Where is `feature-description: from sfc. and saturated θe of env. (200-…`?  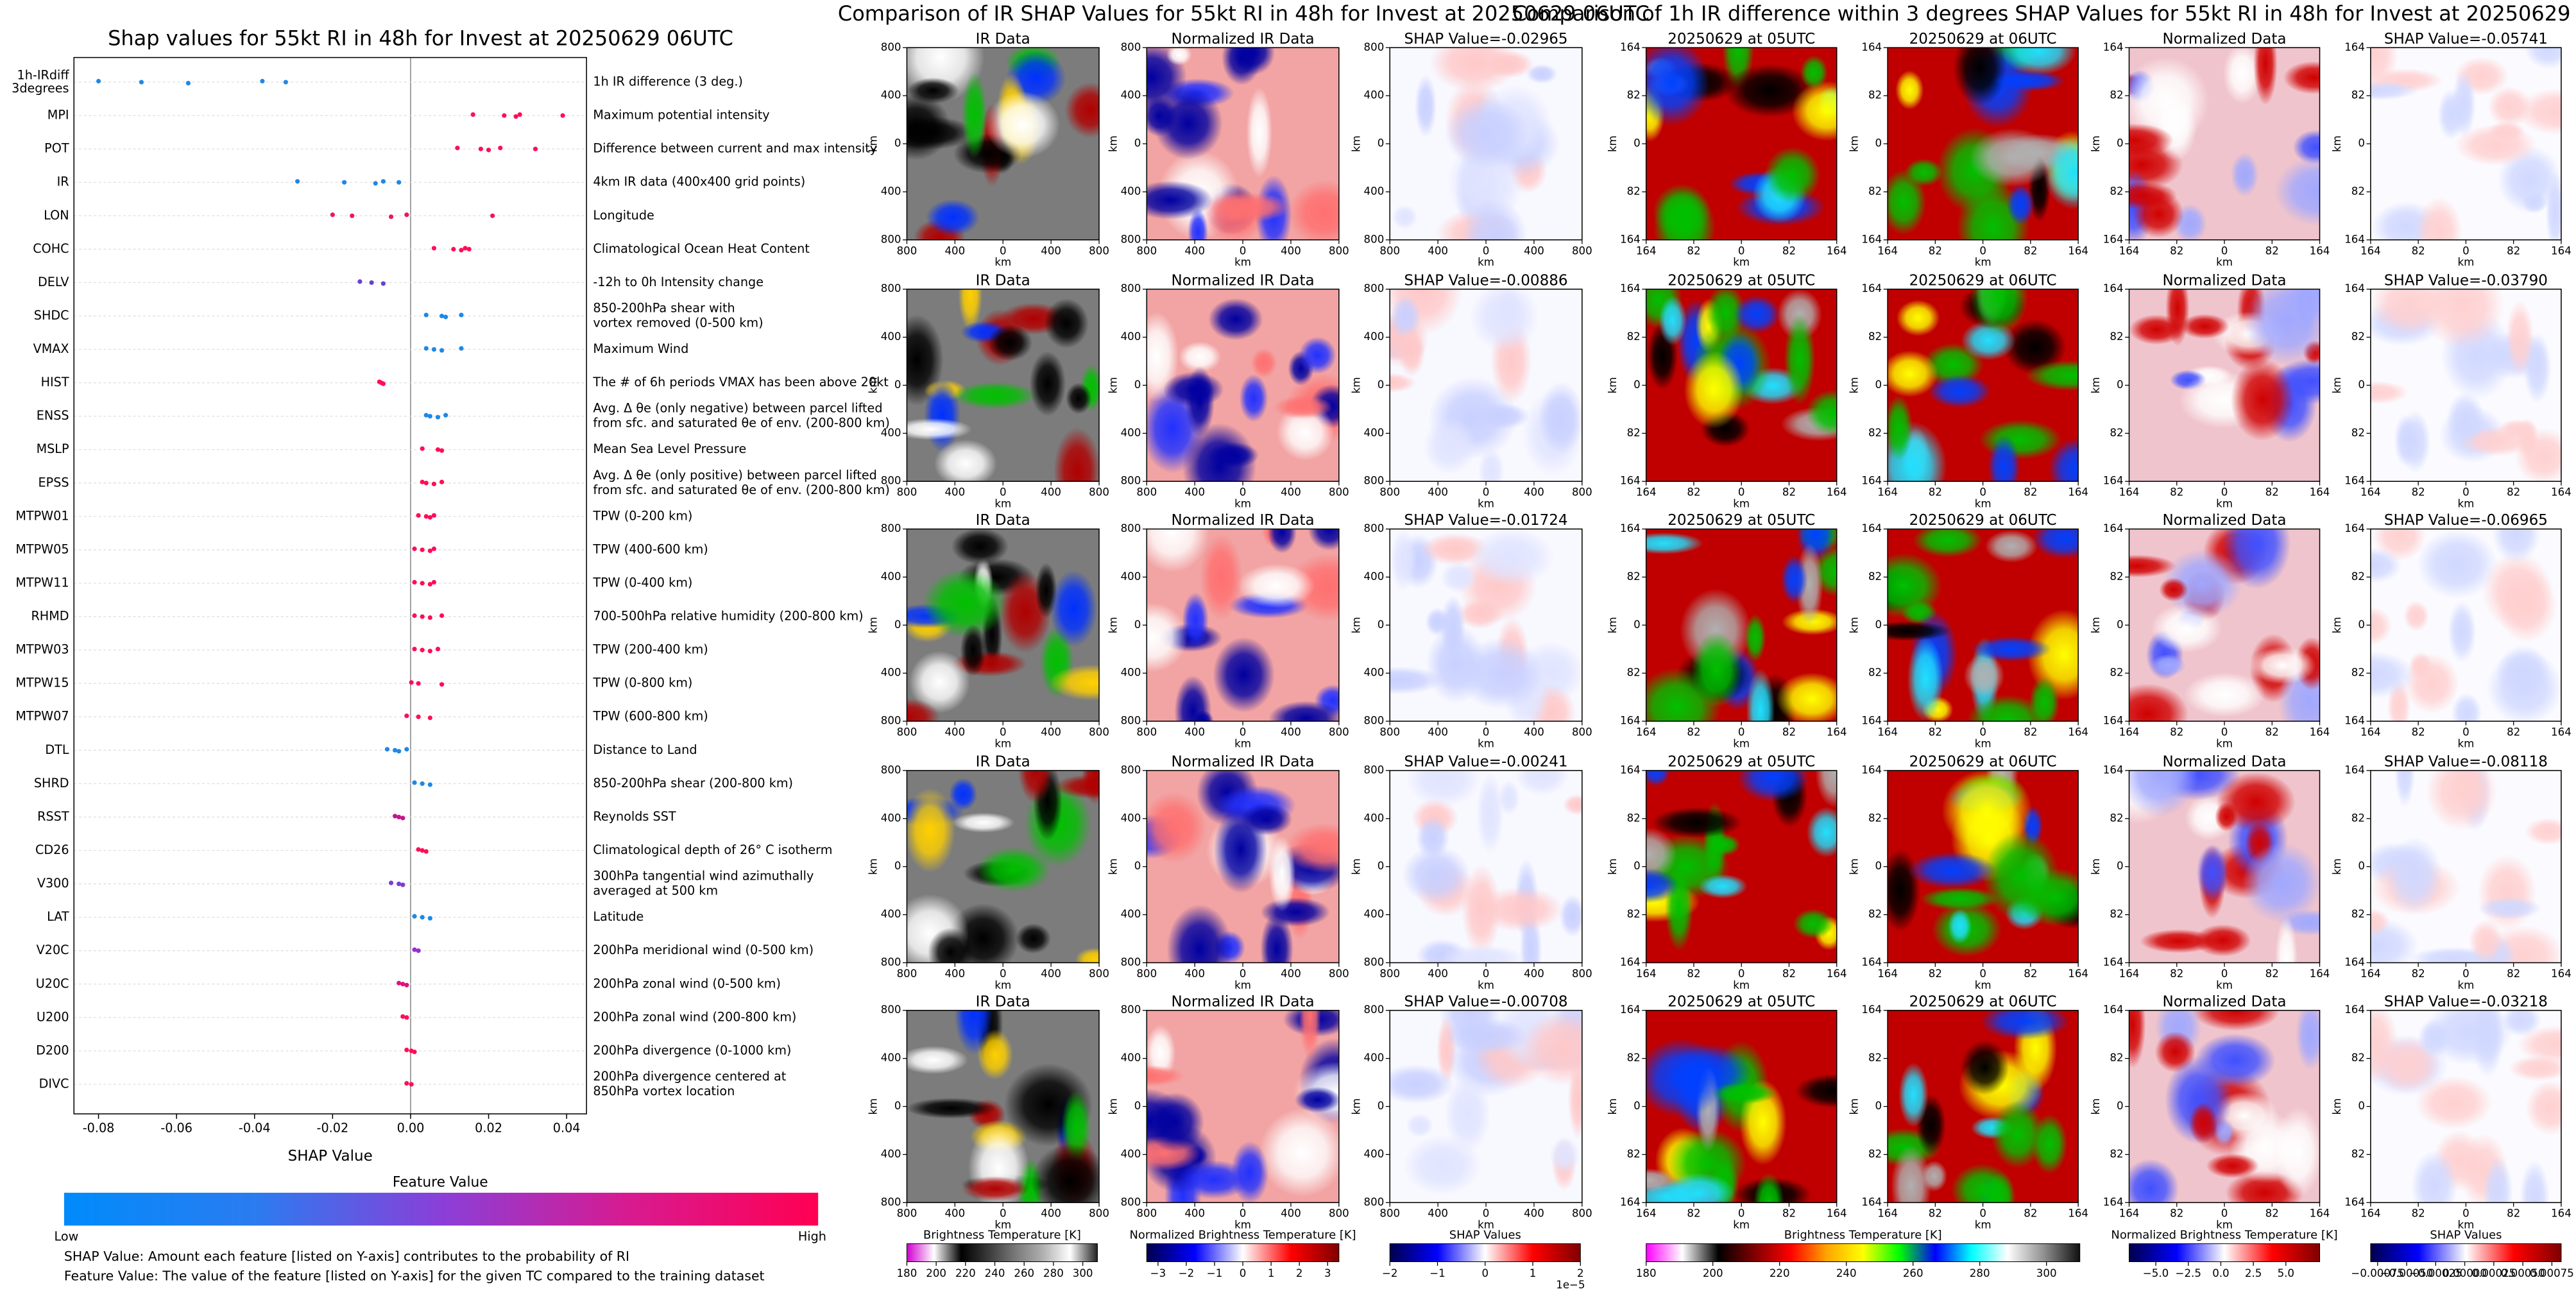
feature-description: from sfc. and saturated θe of env. (200-… is located at coordinates (741, 490).